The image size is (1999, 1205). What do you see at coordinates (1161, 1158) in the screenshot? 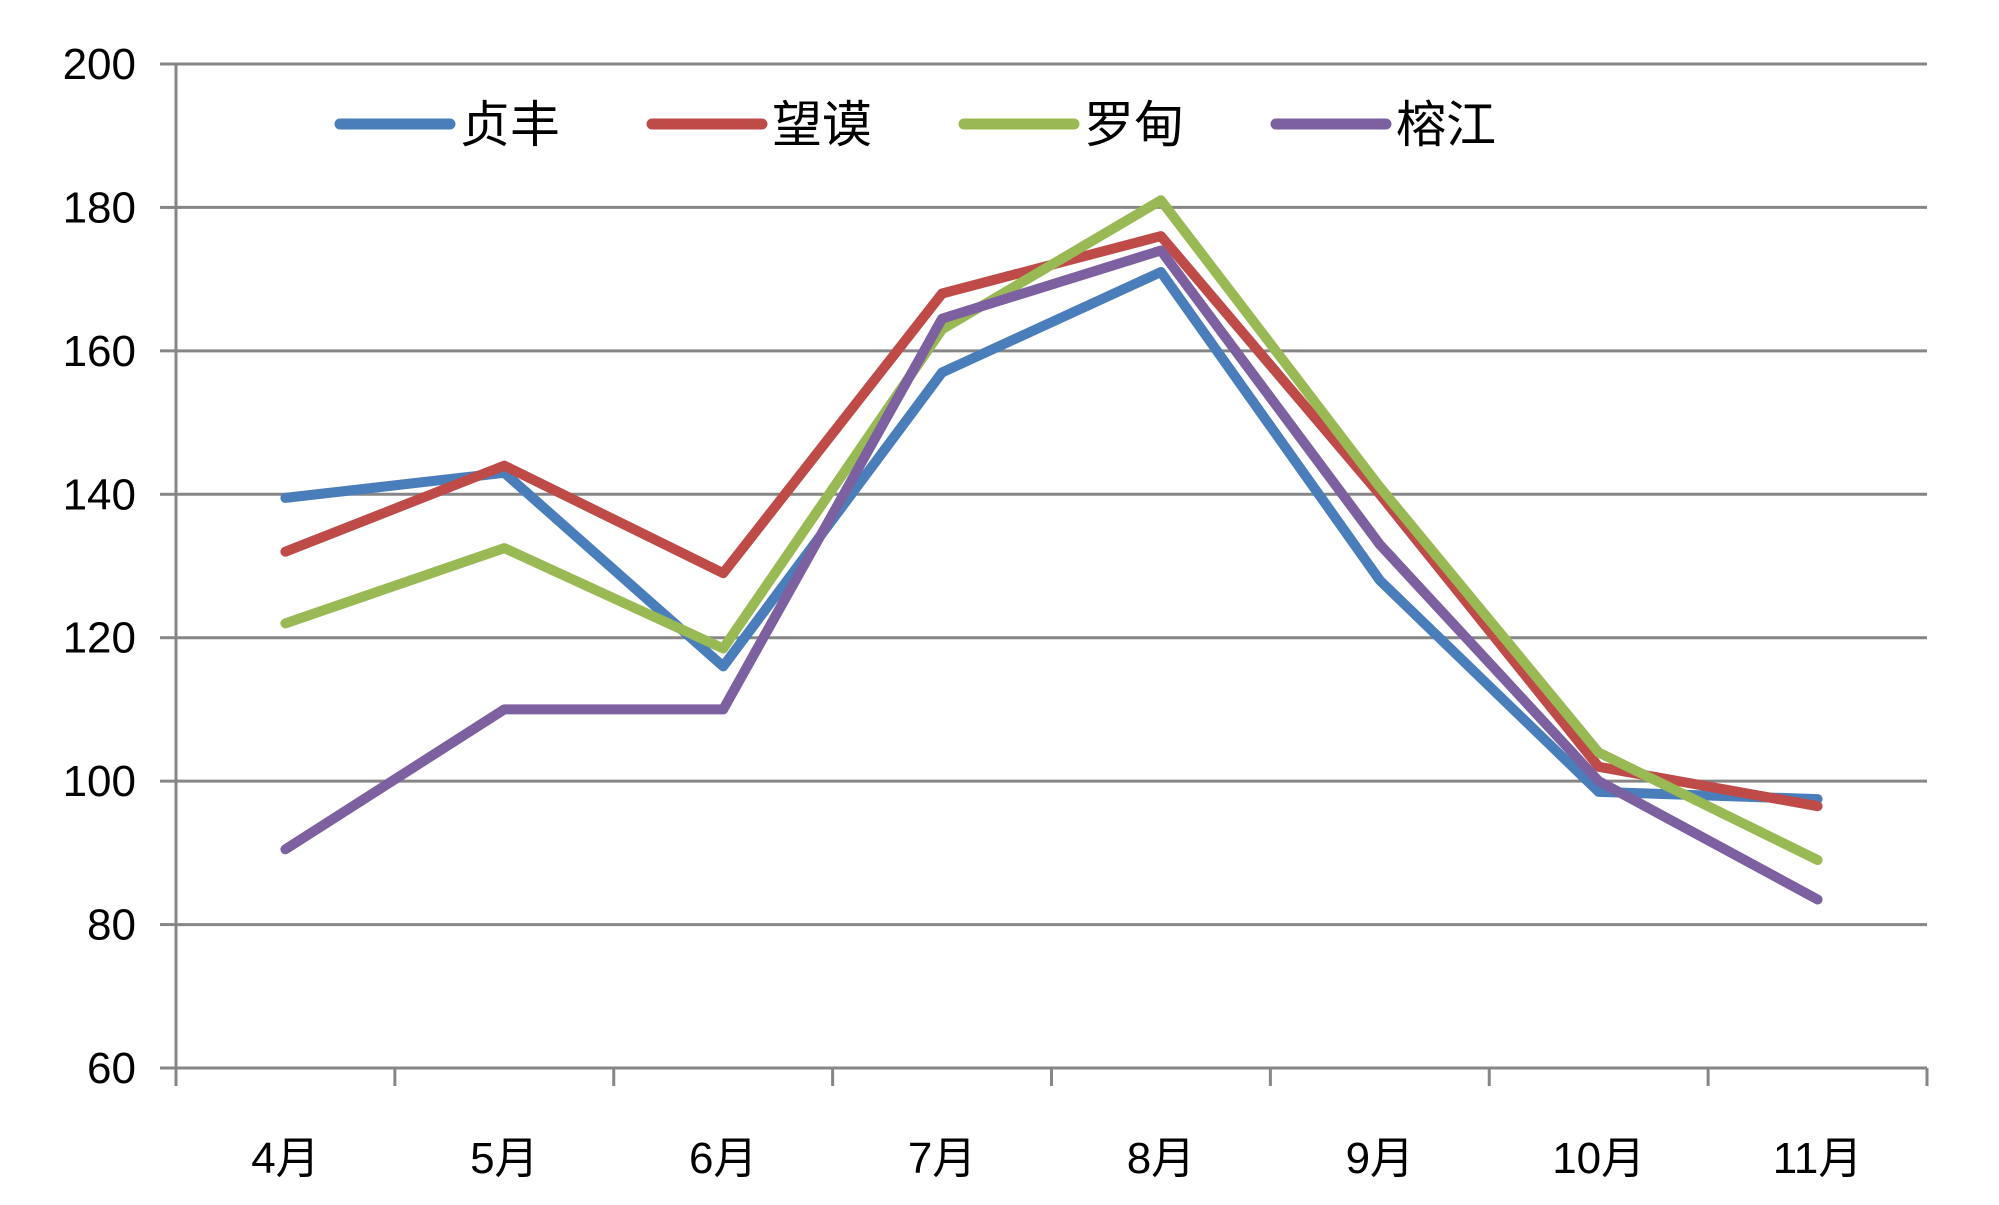
I see `x-tick-label: 8月` at bounding box center [1161, 1158].